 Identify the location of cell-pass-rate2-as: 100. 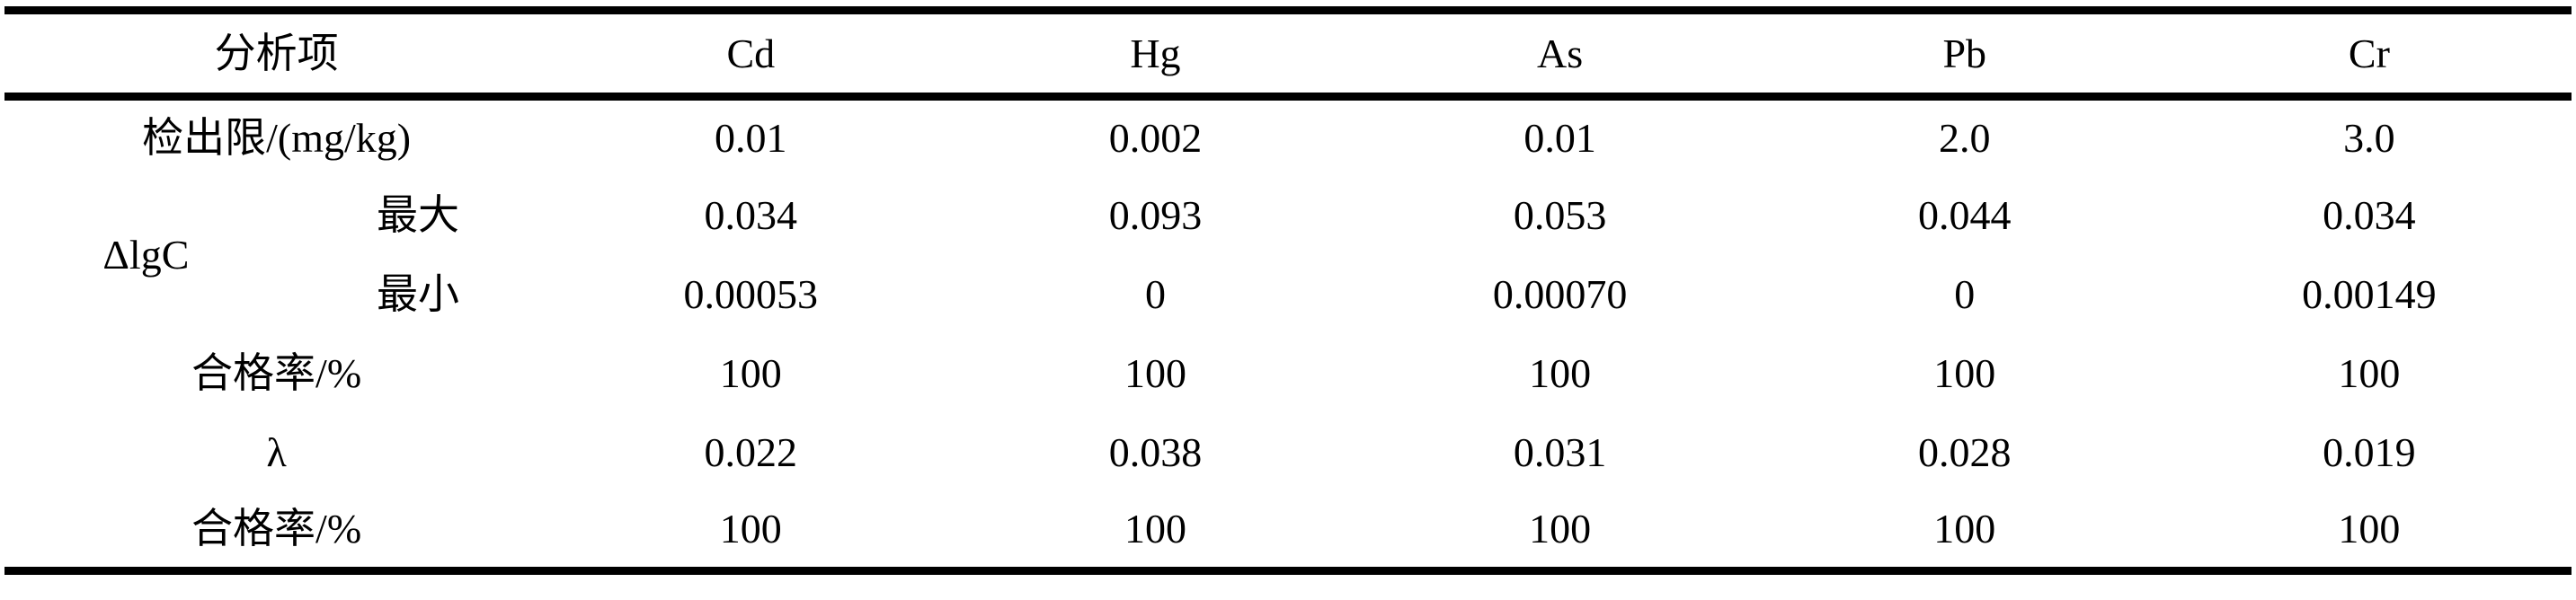
(1560, 529).